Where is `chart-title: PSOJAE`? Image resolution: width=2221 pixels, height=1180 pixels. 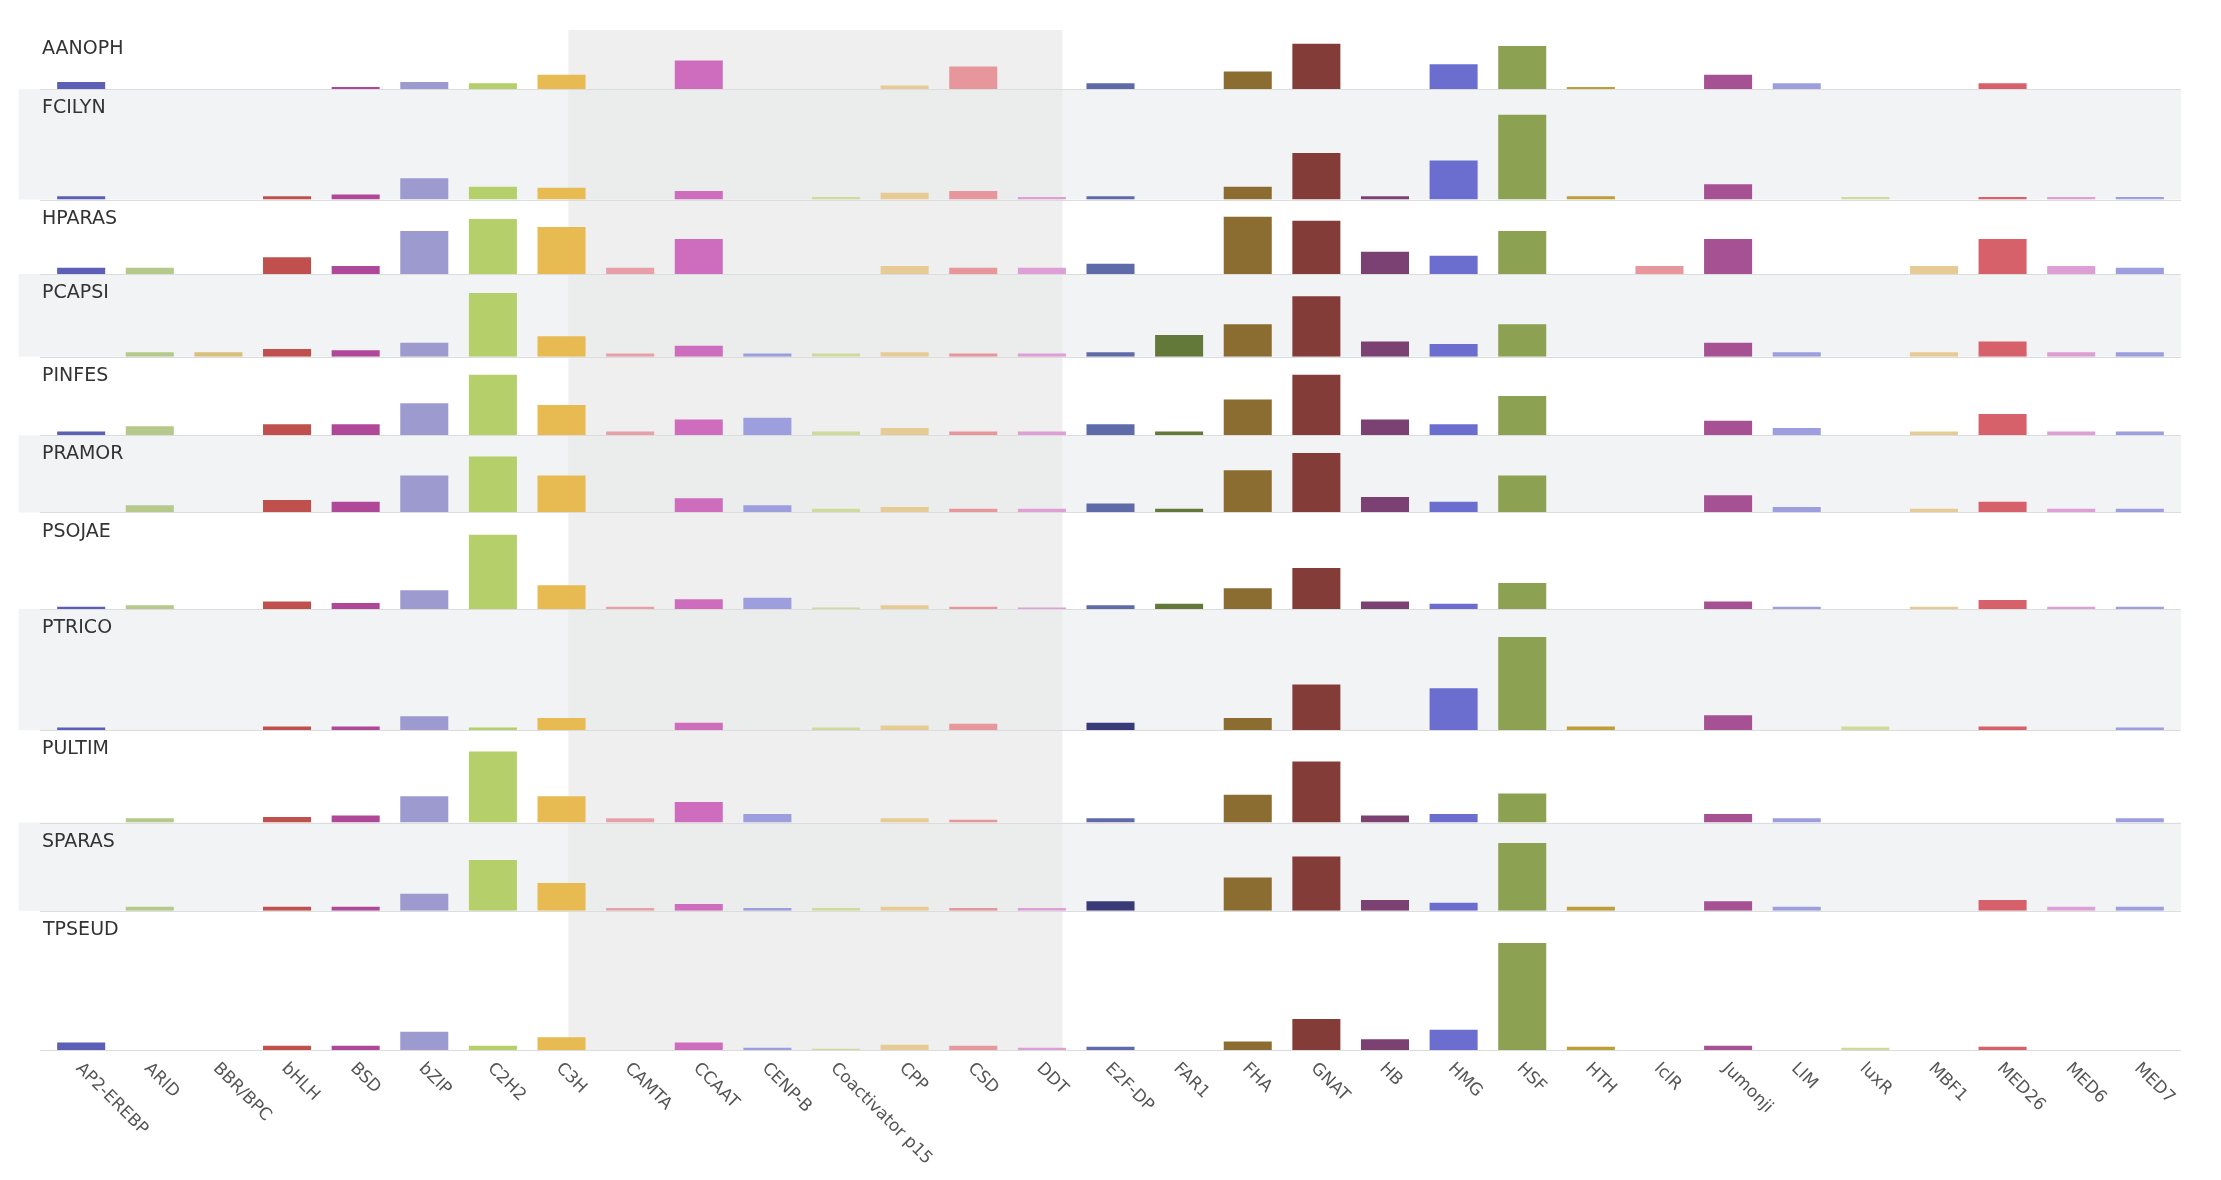
chart-title: PSOJAE is located at coordinates (76, 530).